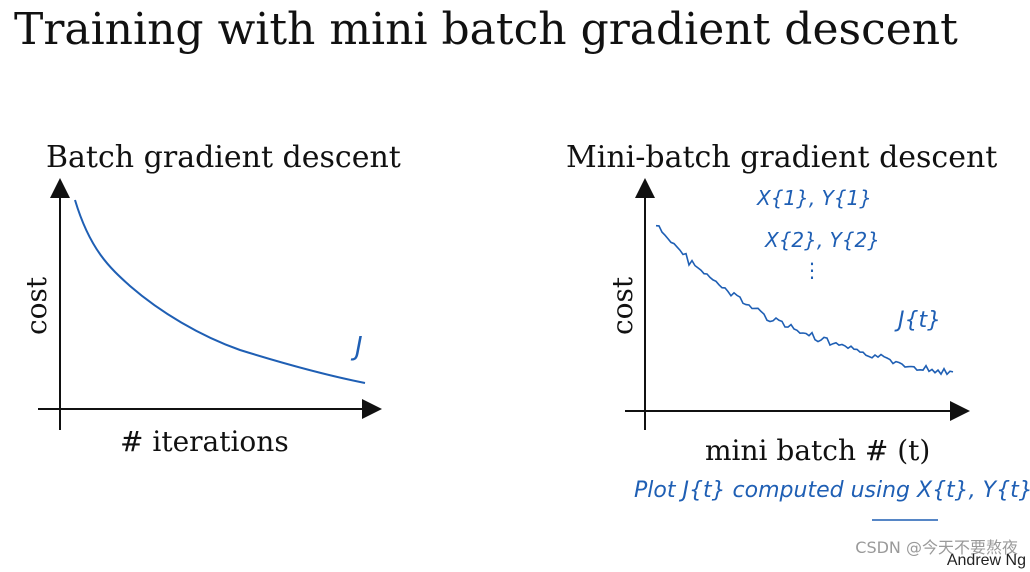 This screenshot has height=572, width=1030. I want to click on plot-note: Plot J{t} computed using X{t}, Y{t}, so click(832, 490).